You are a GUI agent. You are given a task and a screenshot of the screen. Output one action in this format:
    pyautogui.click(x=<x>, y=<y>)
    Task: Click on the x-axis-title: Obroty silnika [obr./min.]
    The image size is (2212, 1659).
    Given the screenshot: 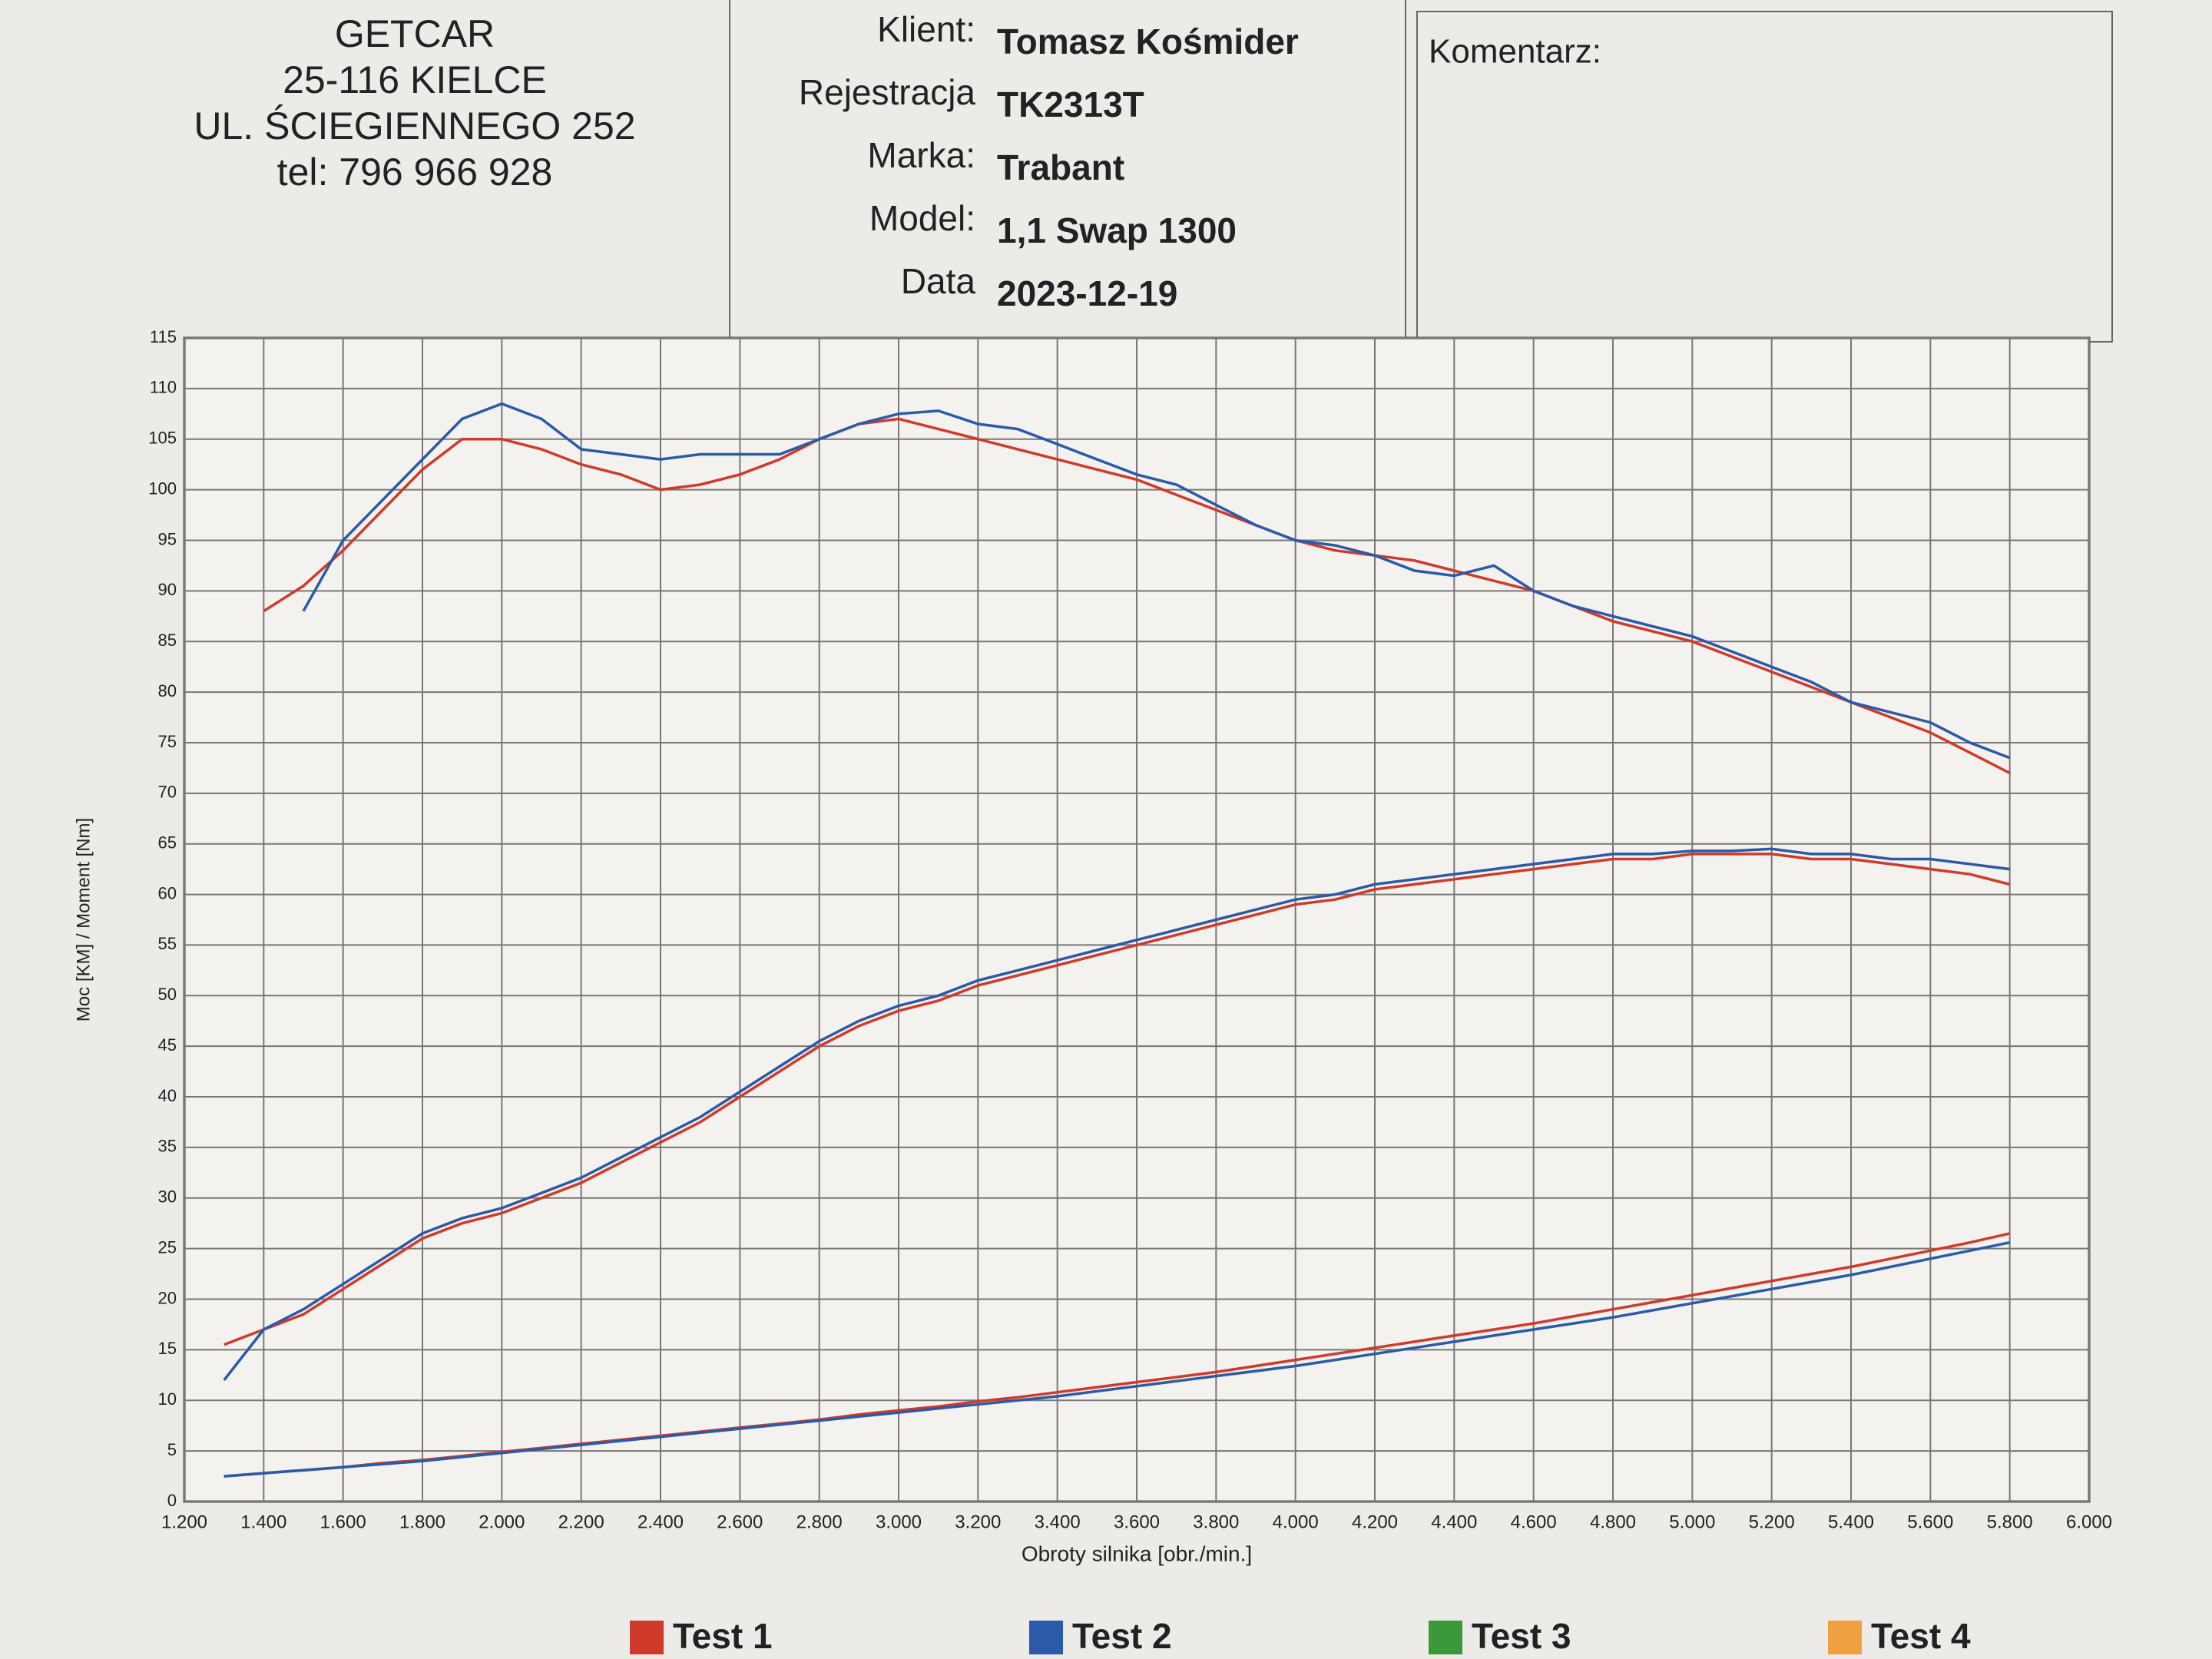 What is the action you would take?
    pyautogui.click(x=1137, y=1553)
    